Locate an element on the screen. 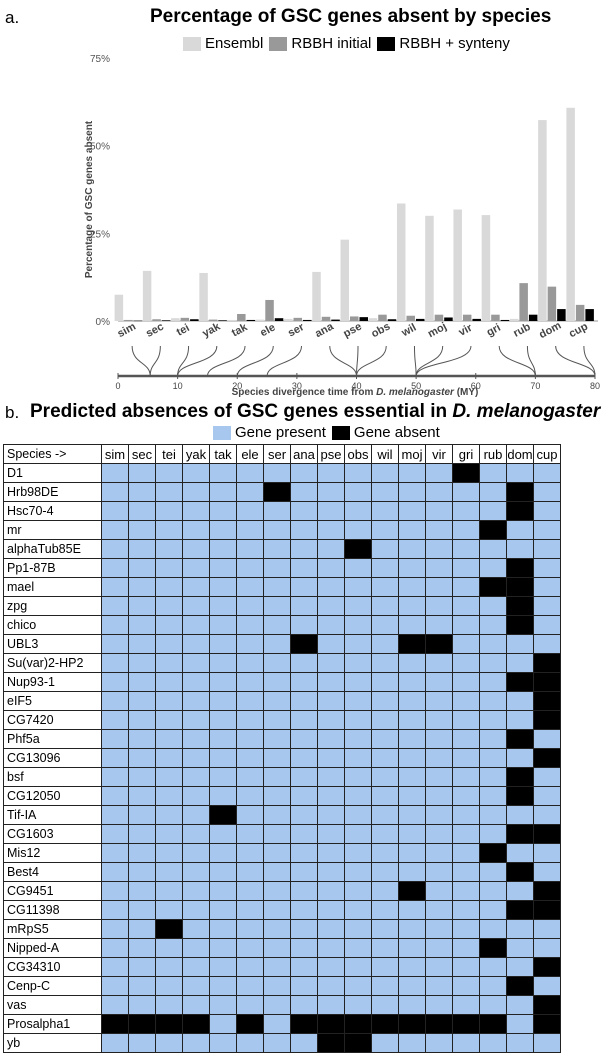  table-row: chico is located at coordinates (282, 625).